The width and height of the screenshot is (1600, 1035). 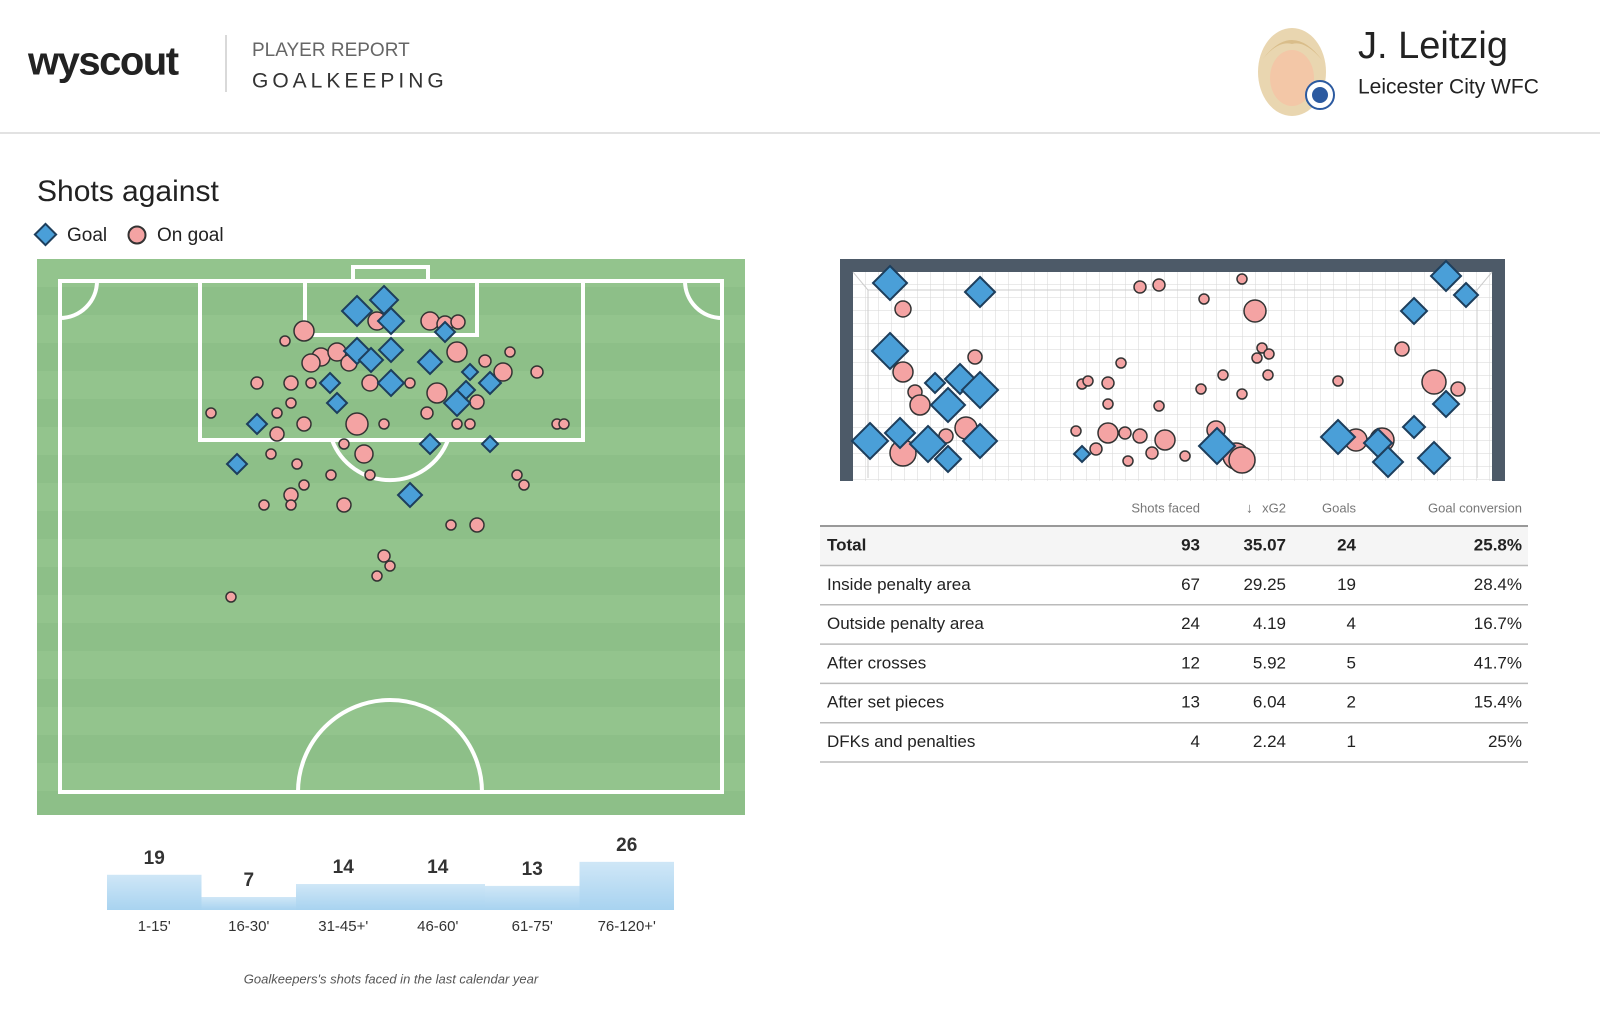 What do you see at coordinates (1269, 662) in the screenshot?
I see `table-cell: 5.92` at bounding box center [1269, 662].